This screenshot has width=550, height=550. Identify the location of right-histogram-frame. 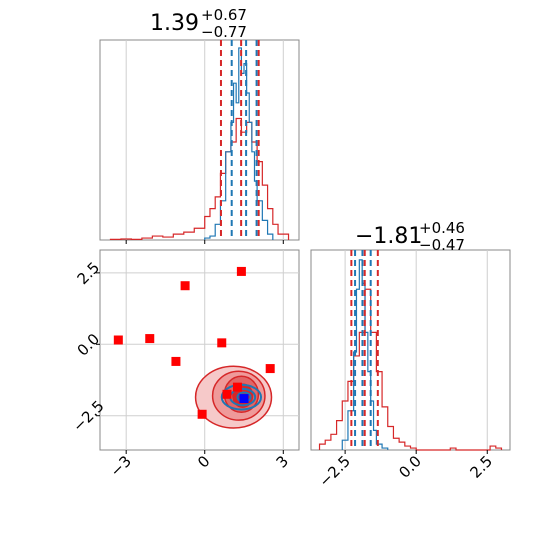
(410, 350).